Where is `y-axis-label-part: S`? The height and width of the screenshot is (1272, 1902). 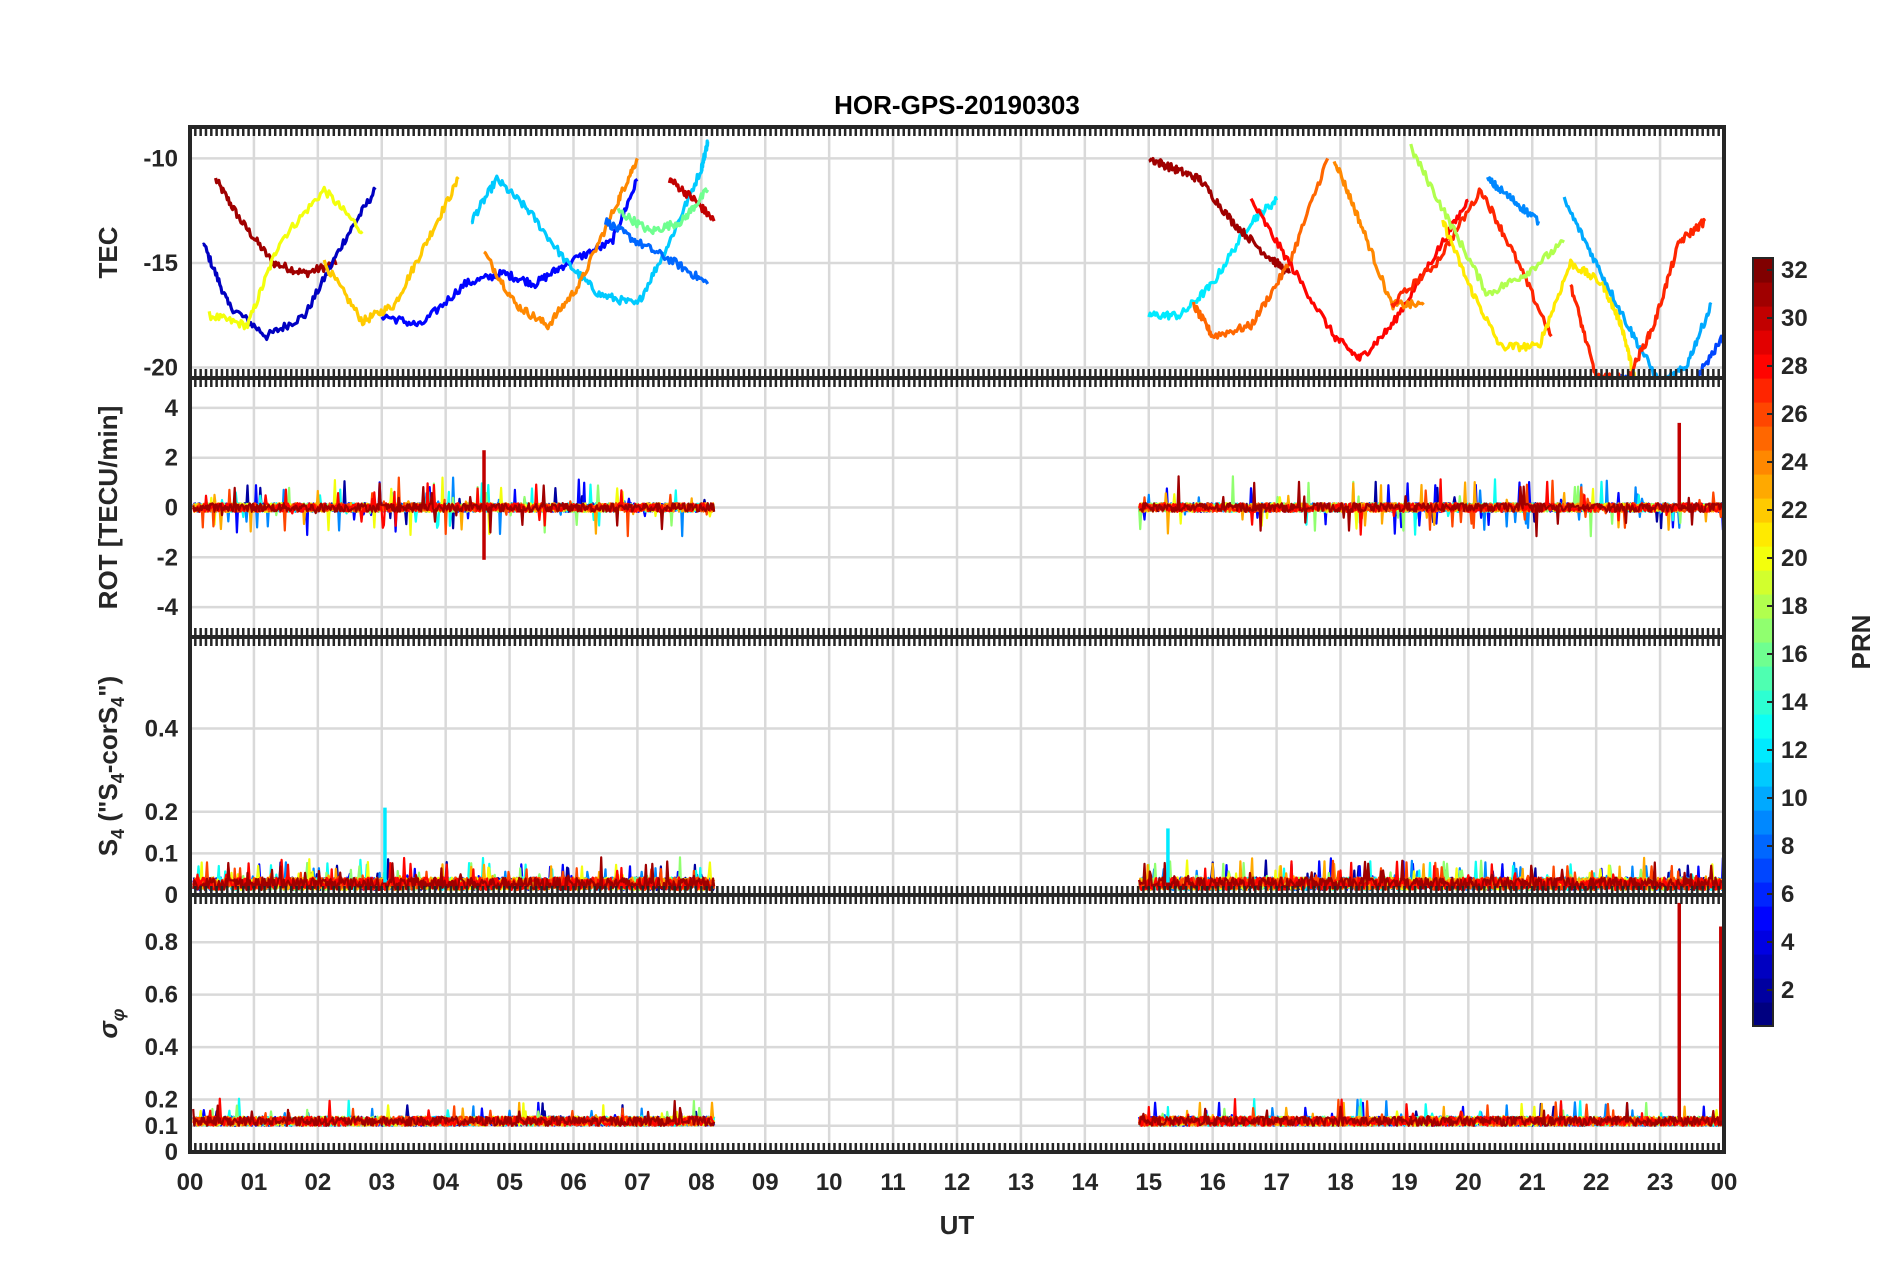
y-axis-label-part: S is located at coordinates (108, 847).